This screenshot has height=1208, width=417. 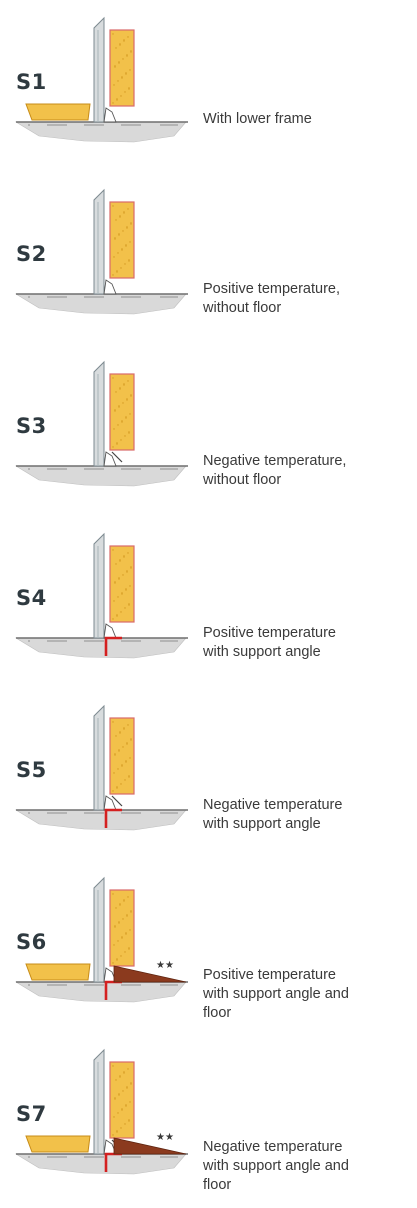 I want to click on bottom-seal, so click(x=110, y=287).